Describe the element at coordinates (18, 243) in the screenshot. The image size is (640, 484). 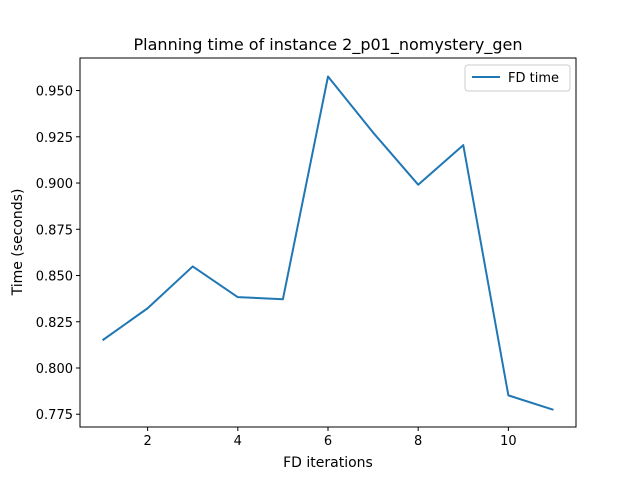
I see `y-axis-label: Time (seconds)` at that location.